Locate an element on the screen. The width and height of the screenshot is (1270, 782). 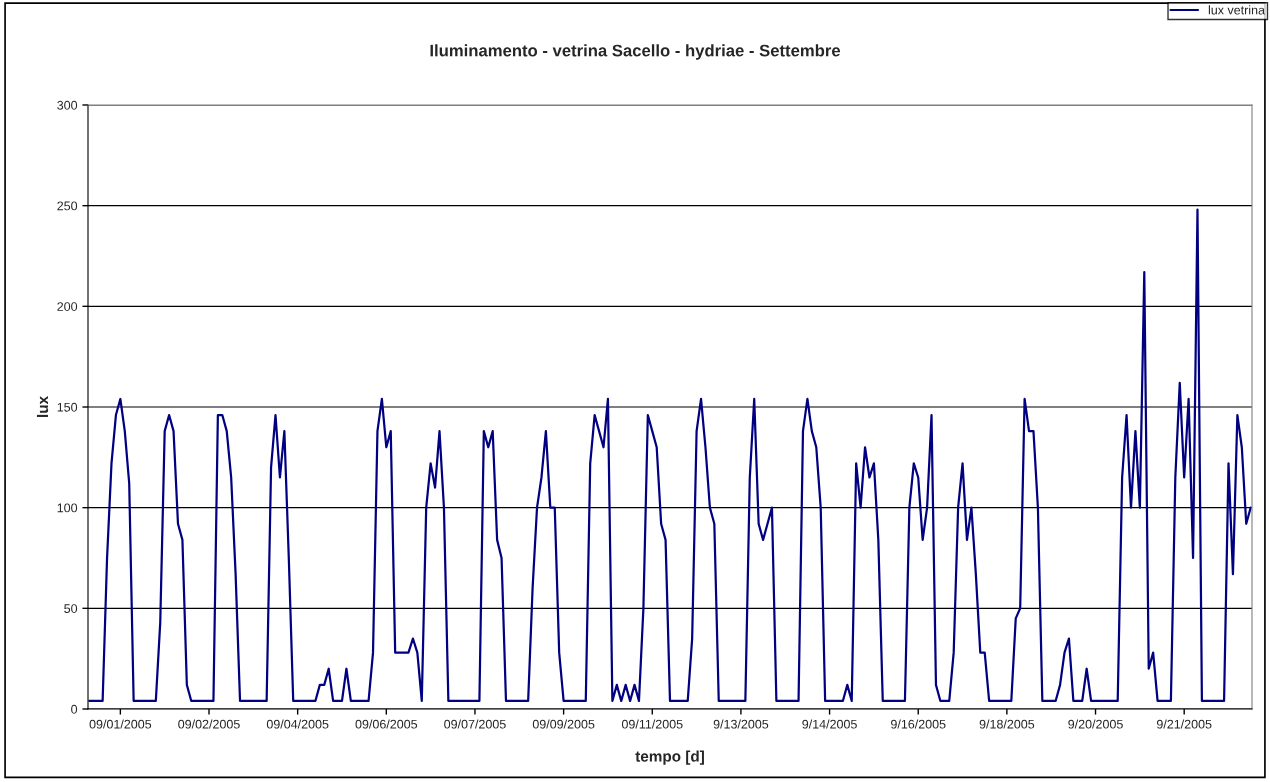
chart-title: Iluminamento - vetrina Sacello - hydriae - Settembre is located at coordinates (635, 52).